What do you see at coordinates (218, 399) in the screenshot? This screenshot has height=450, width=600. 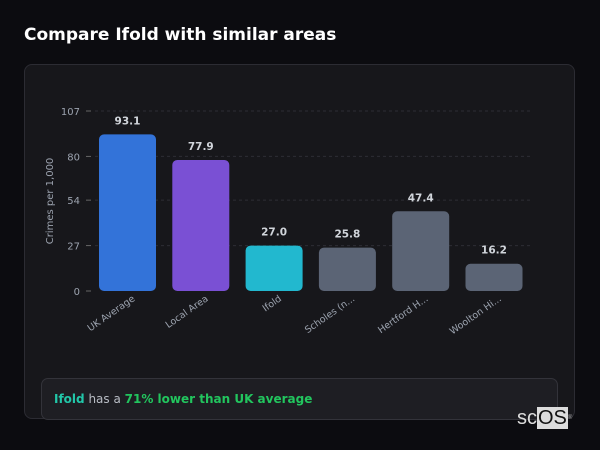 I see `comparison-highlight: 71% lower than UK average` at bounding box center [218, 399].